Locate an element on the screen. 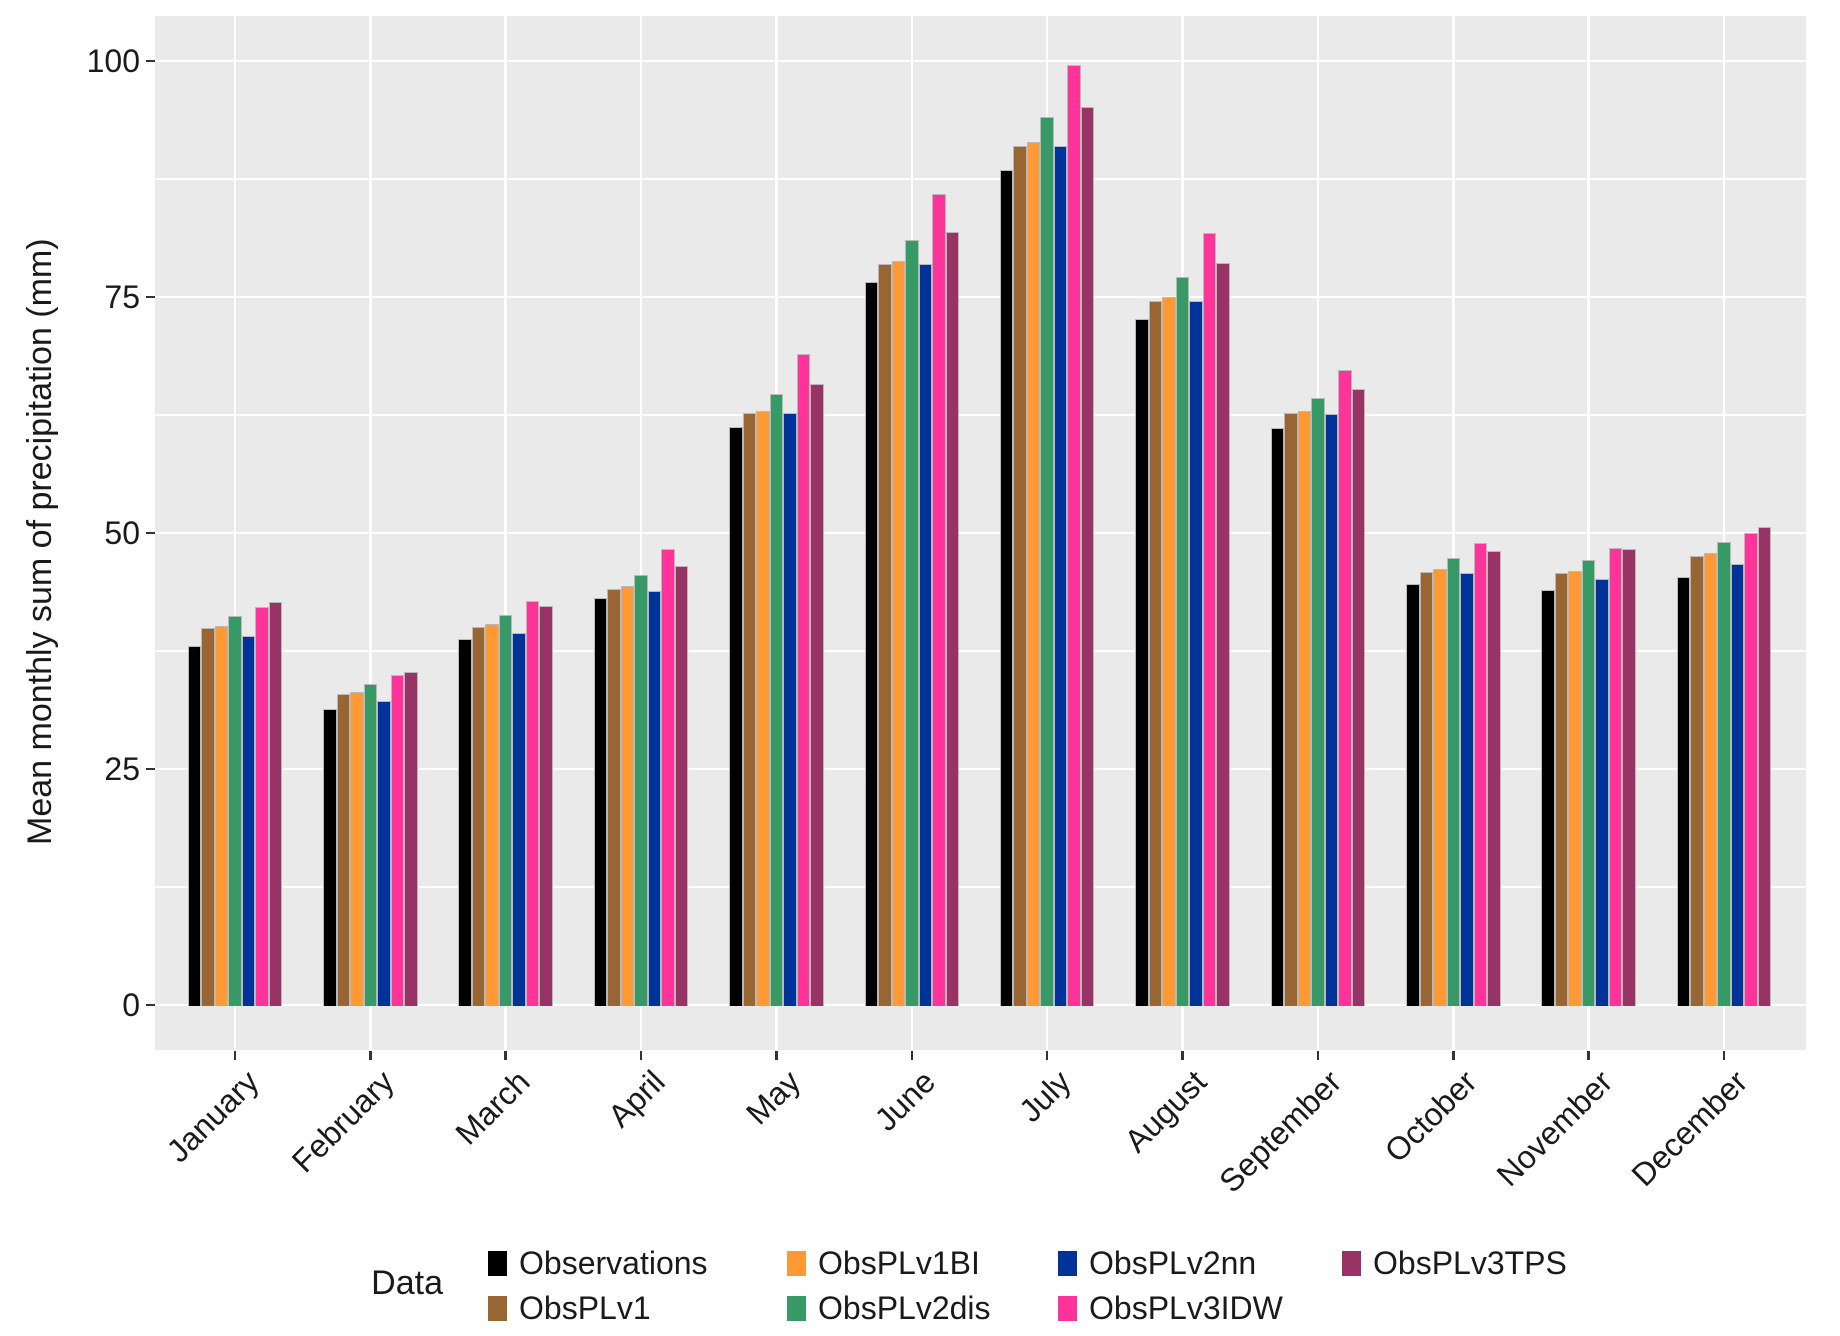 The height and width of the screenshot is (1336, 1840). bar-obsplv2nn-february is located at coordinates (384, 853).